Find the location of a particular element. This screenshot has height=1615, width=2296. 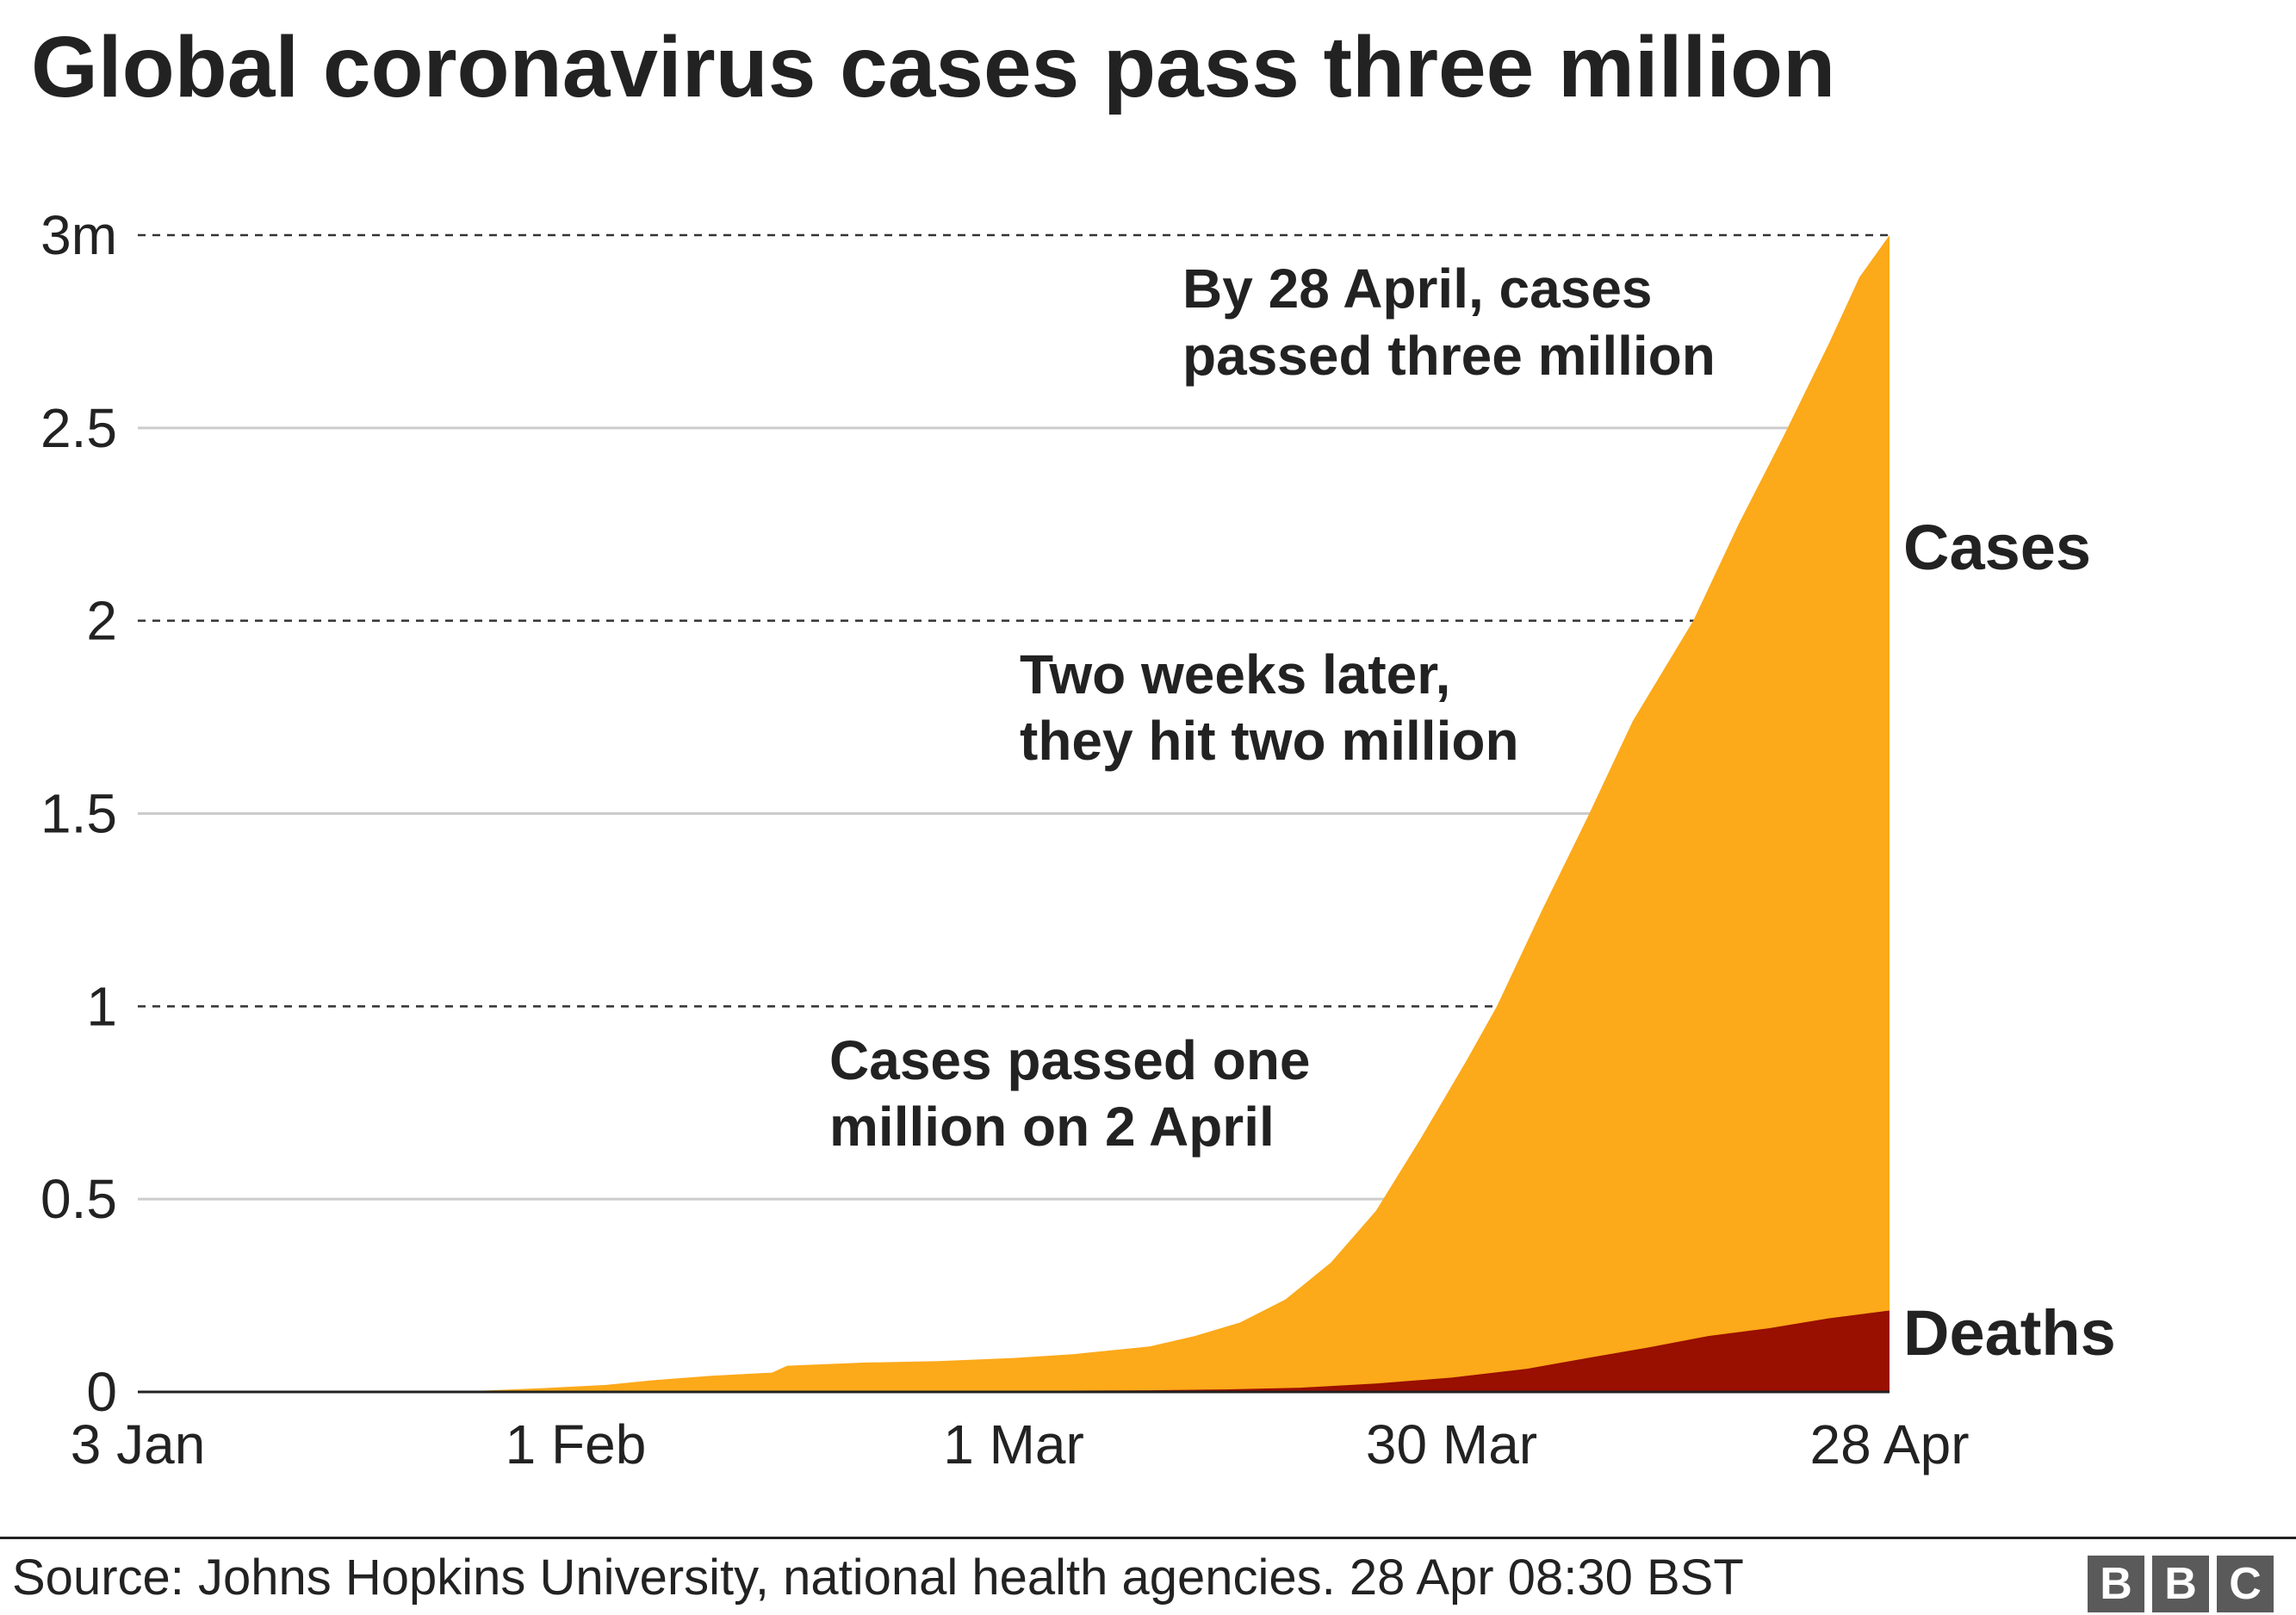

bbc-logo-letter-2: B is located at coordinates (2180, 1584).